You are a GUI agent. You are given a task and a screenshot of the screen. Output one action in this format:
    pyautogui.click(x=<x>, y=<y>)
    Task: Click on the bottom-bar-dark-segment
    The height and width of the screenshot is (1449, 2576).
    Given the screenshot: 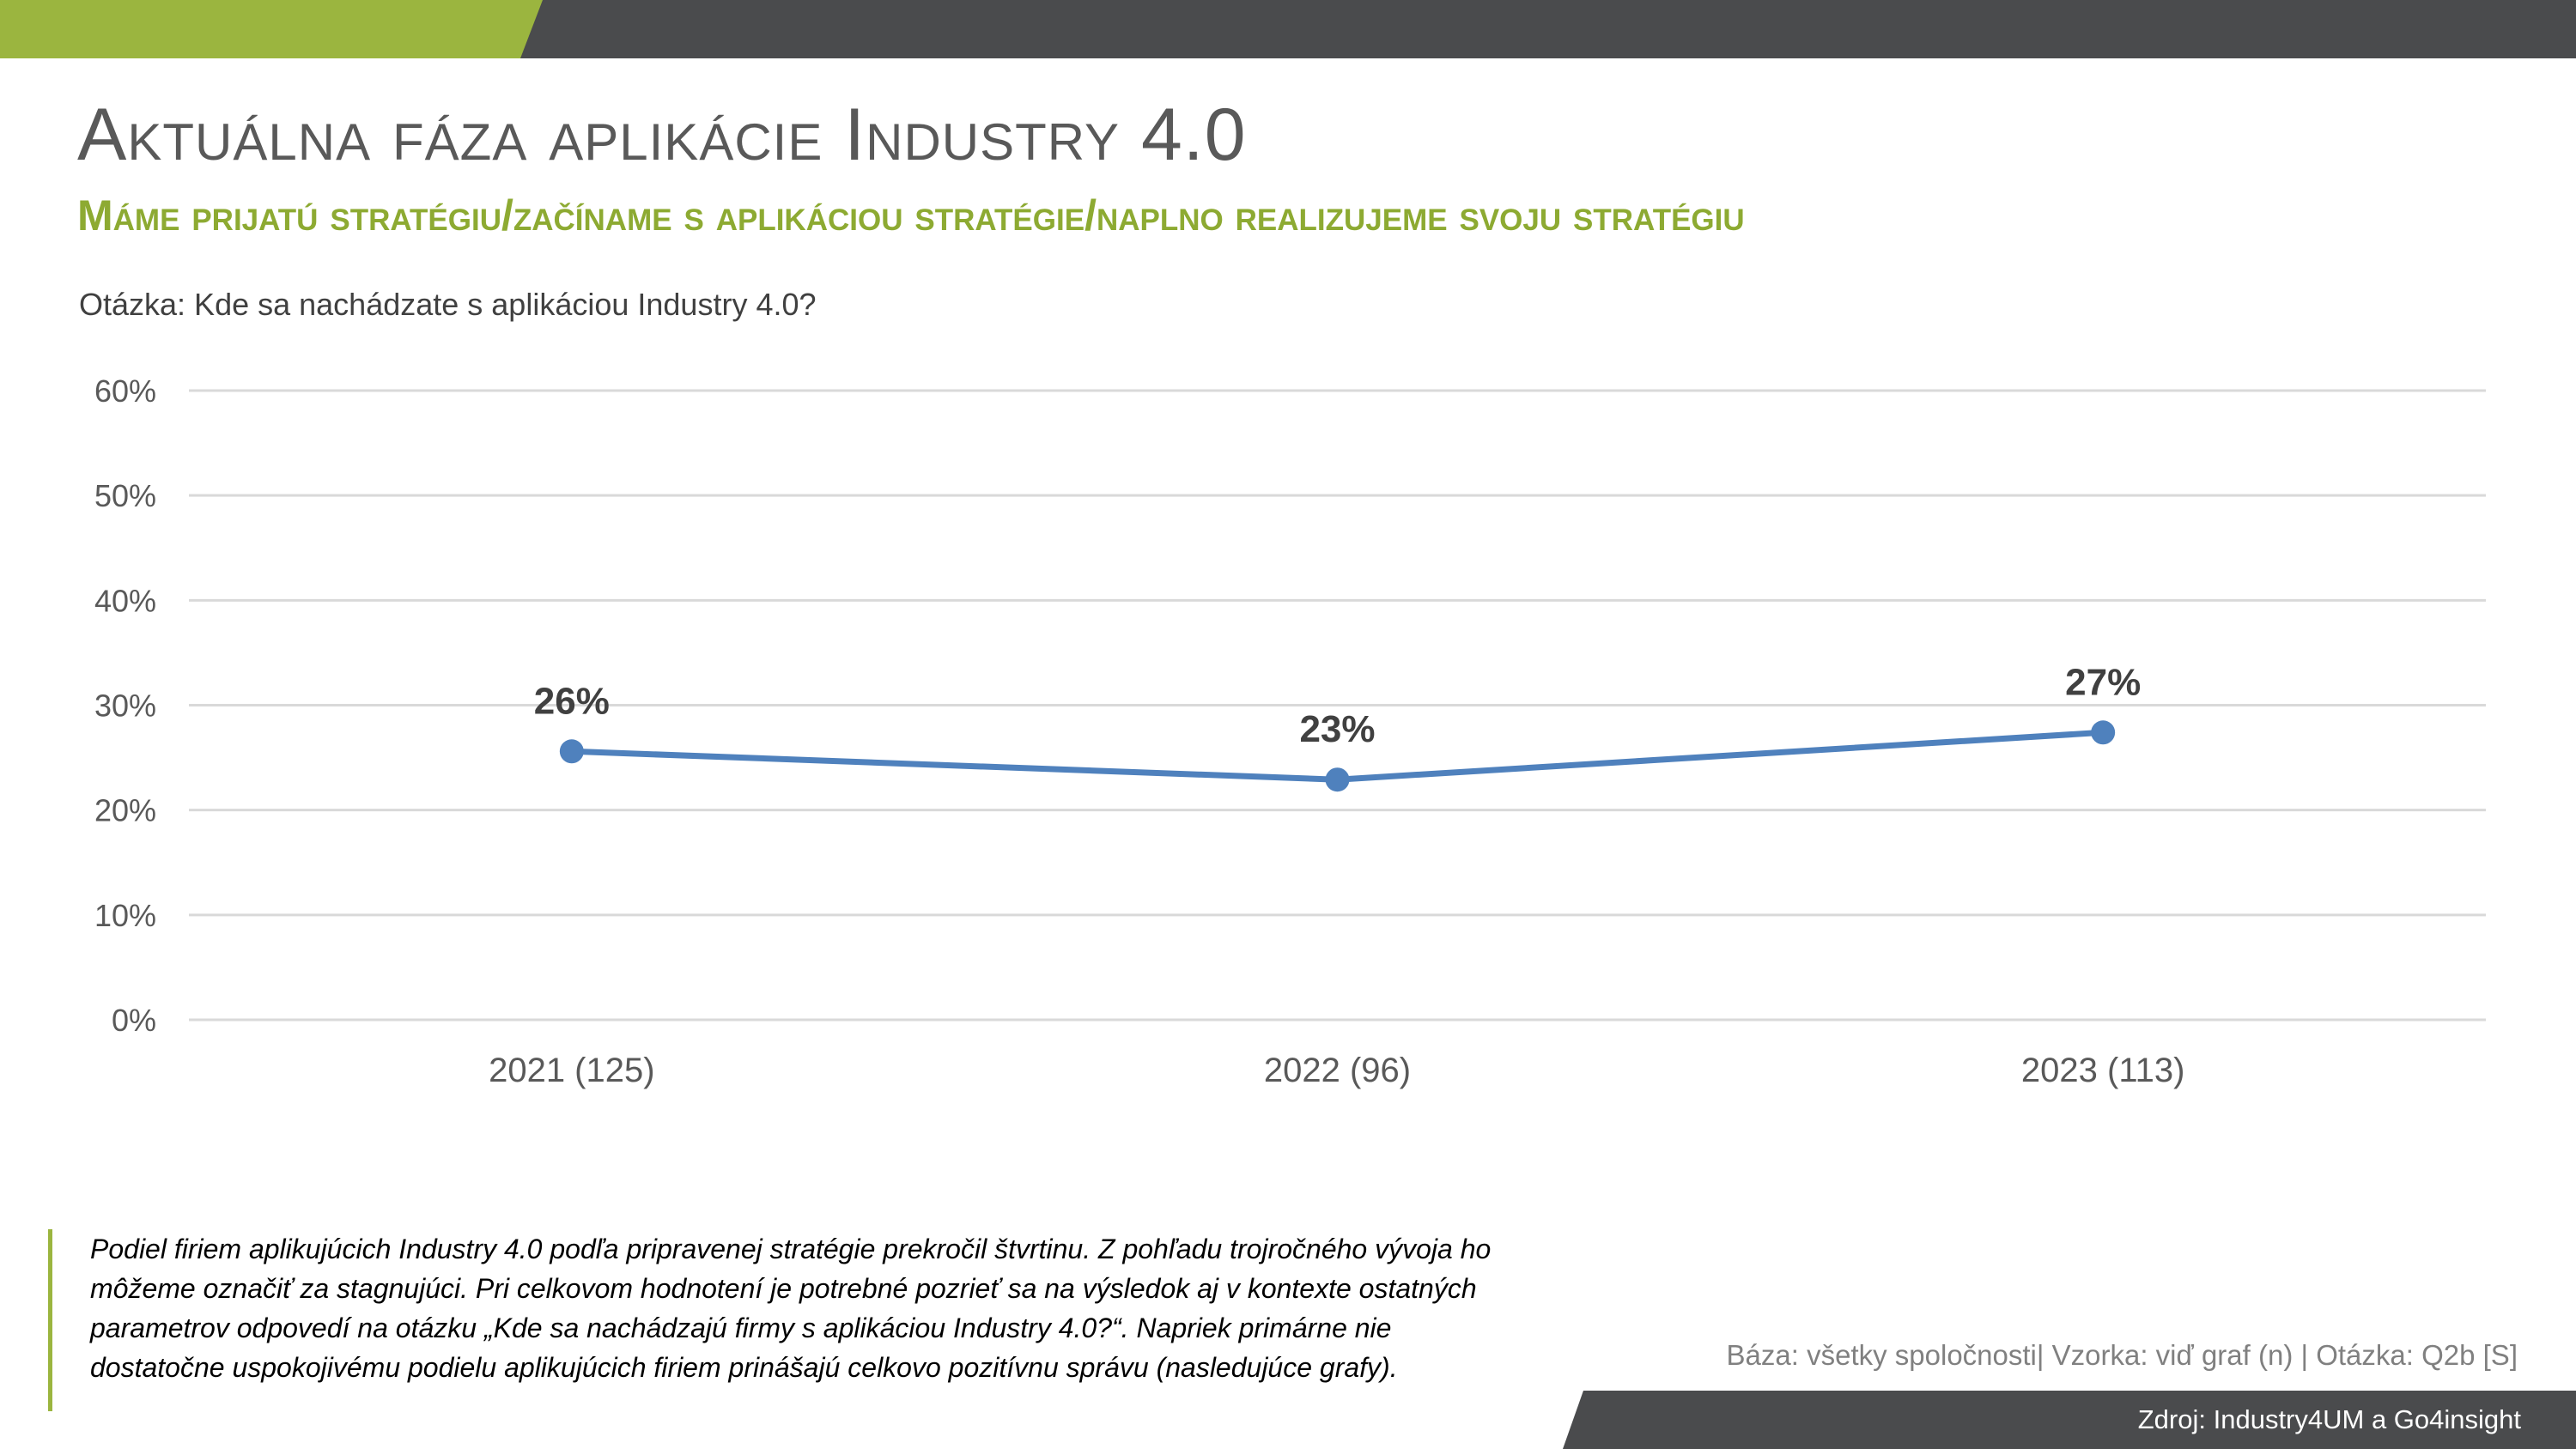 What is the action you would take?
    pyautogui.click(x=2069, y=1420)
    